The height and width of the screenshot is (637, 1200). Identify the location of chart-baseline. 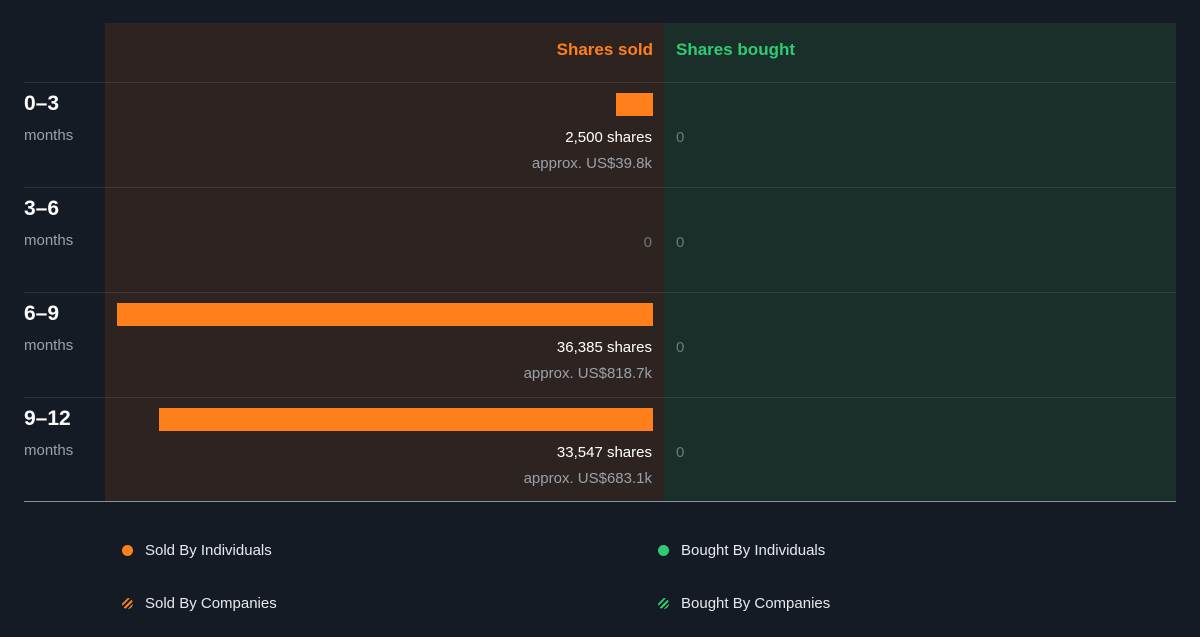
(600, 501).